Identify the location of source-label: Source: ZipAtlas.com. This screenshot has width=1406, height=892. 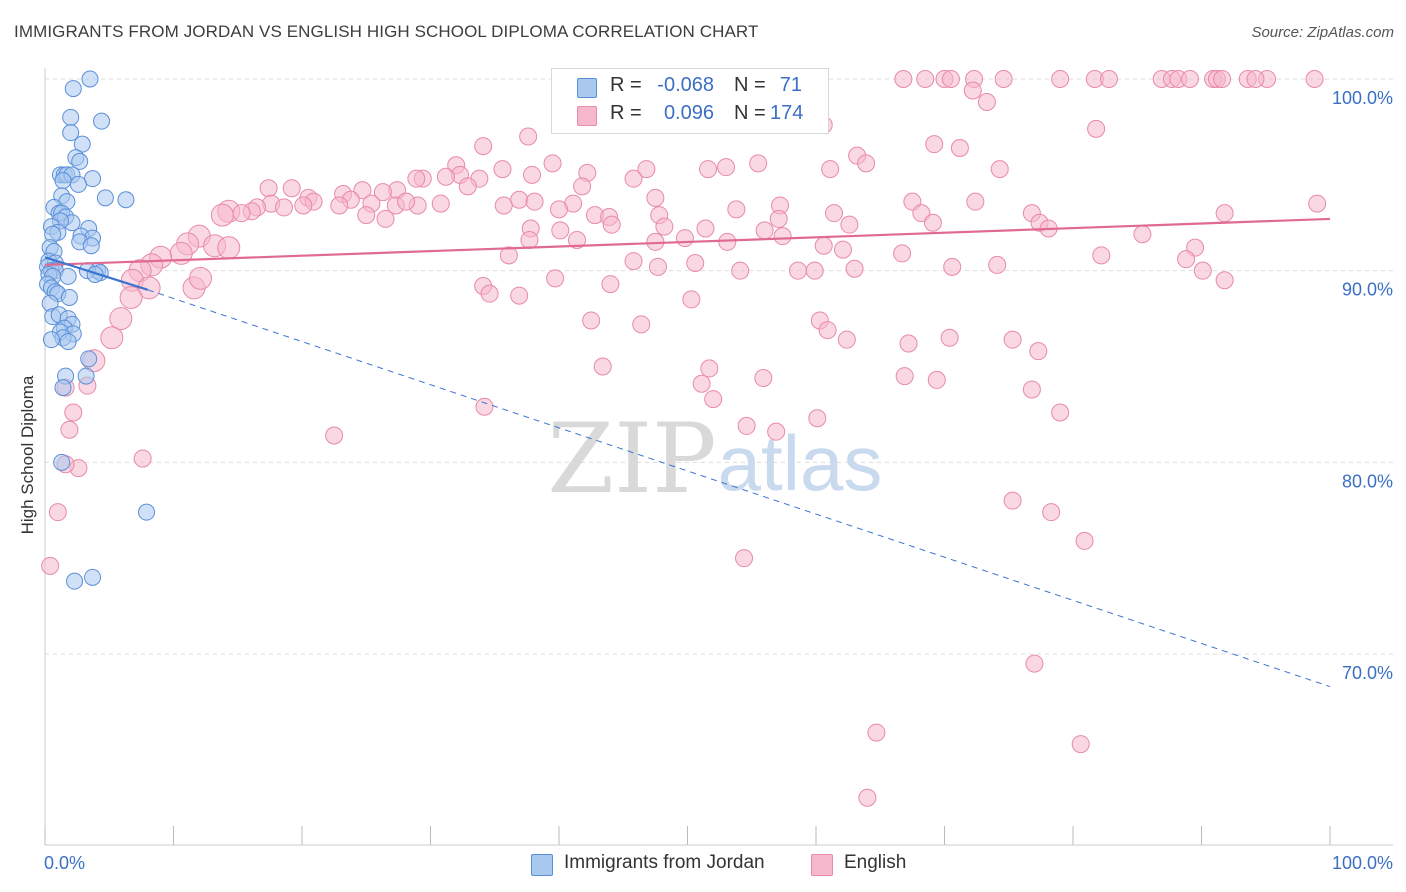
(1322, 32).